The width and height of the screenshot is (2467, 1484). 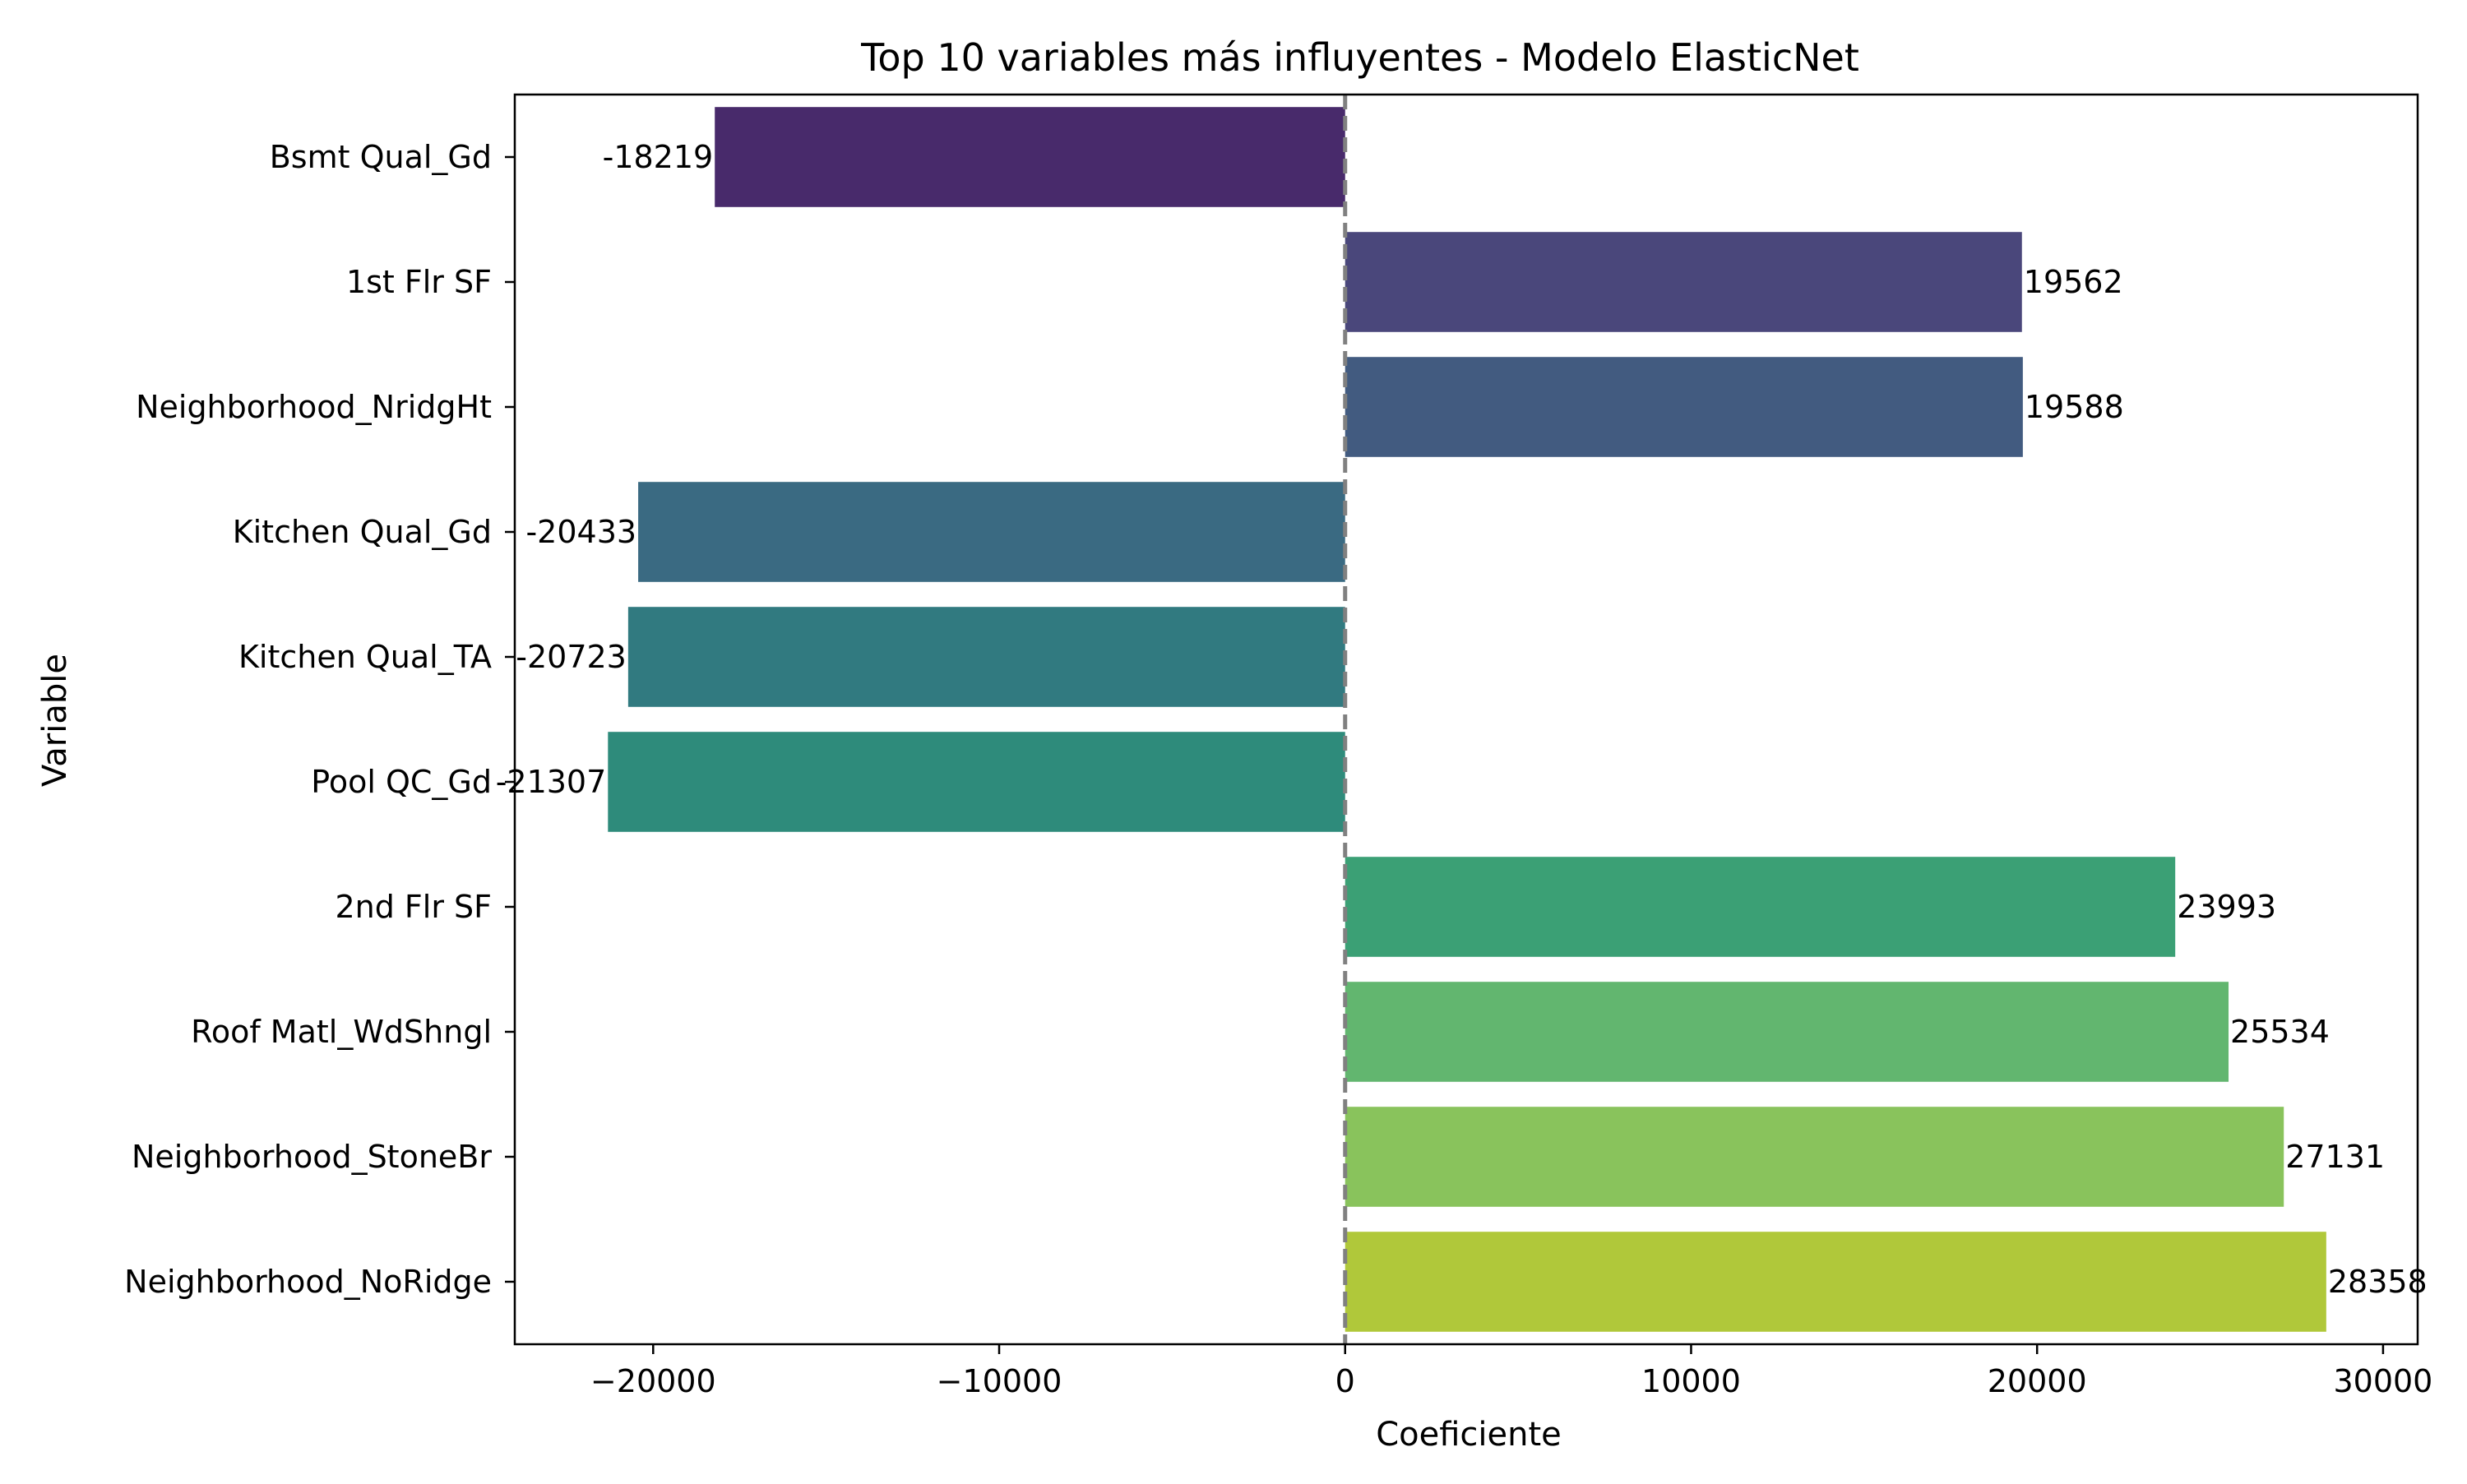 What do you see at coordinates (381, 157) in the screenshot?
I see `y-tick-label-1: Bsmt Qual_Gd` at bounding box center [381, 157].